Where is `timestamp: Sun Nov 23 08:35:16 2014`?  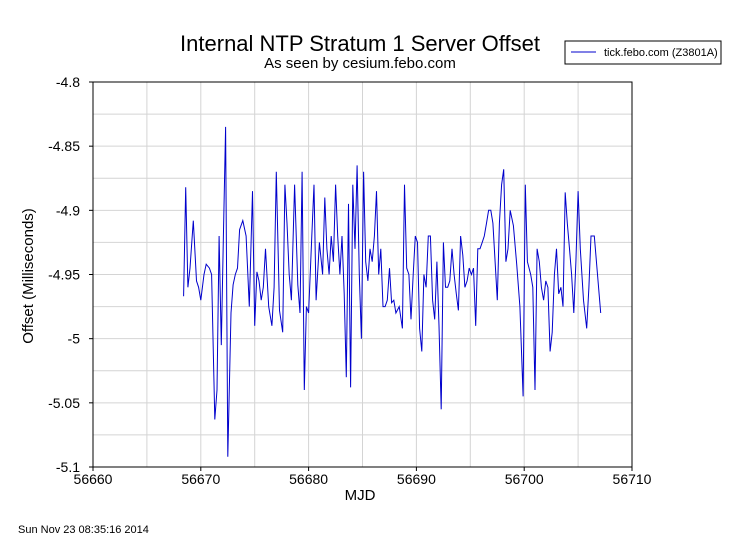
timestamp: Sun Nov 23 08:35:16 2014 is located at coordinates (83, 530).